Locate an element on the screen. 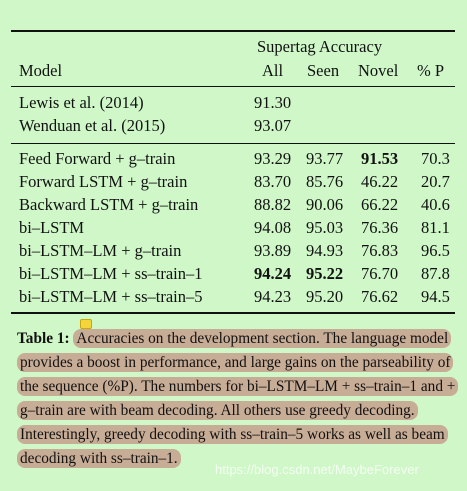  row-seen: 85.76 is located at coordinates (325, 181).